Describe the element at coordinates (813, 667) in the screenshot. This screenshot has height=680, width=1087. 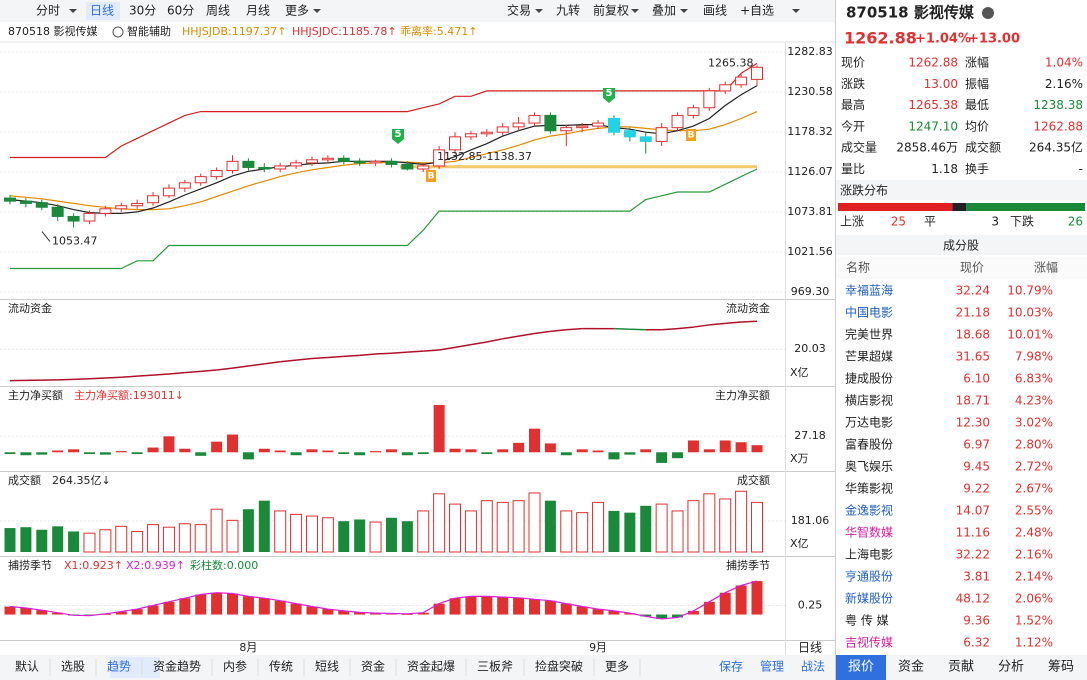
I see `bottom-action: 战法` at that location.